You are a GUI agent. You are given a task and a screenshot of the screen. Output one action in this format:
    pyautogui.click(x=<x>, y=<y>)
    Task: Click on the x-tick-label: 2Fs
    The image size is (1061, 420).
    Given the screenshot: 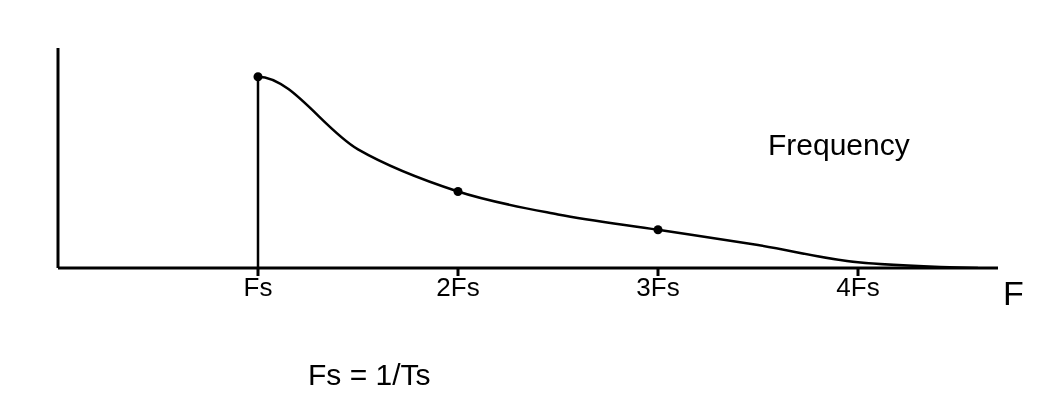 What is the action you would take?
    pyautogui.click(x=458, y=287)
    